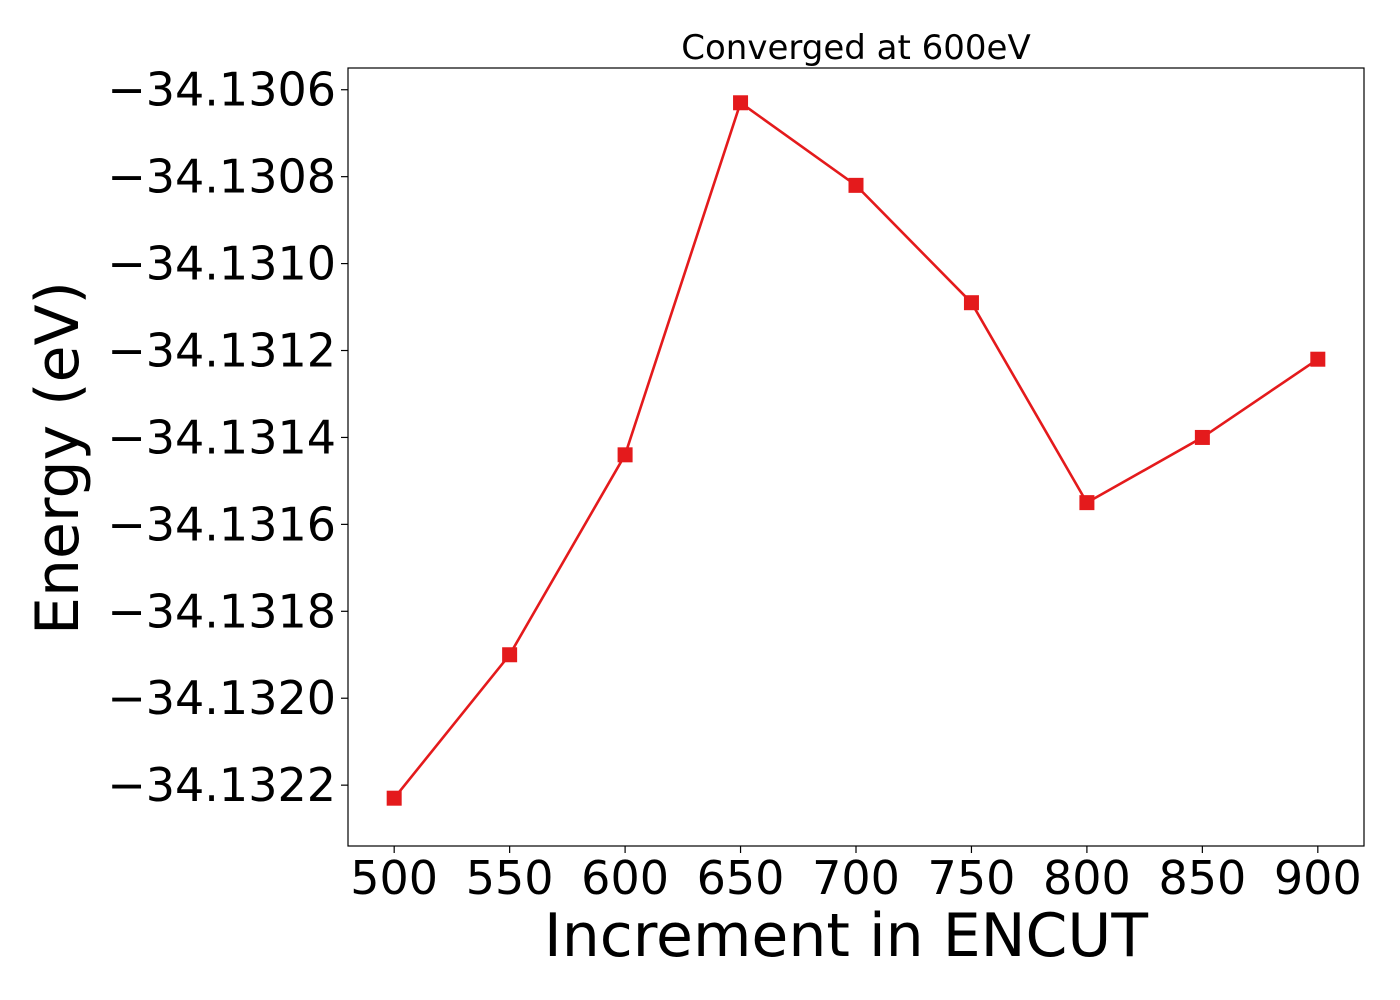 Image resolution: width=1400 pixels, height=1000 pixels. I want to click on x-tick-label: 600, so click(625, 878).